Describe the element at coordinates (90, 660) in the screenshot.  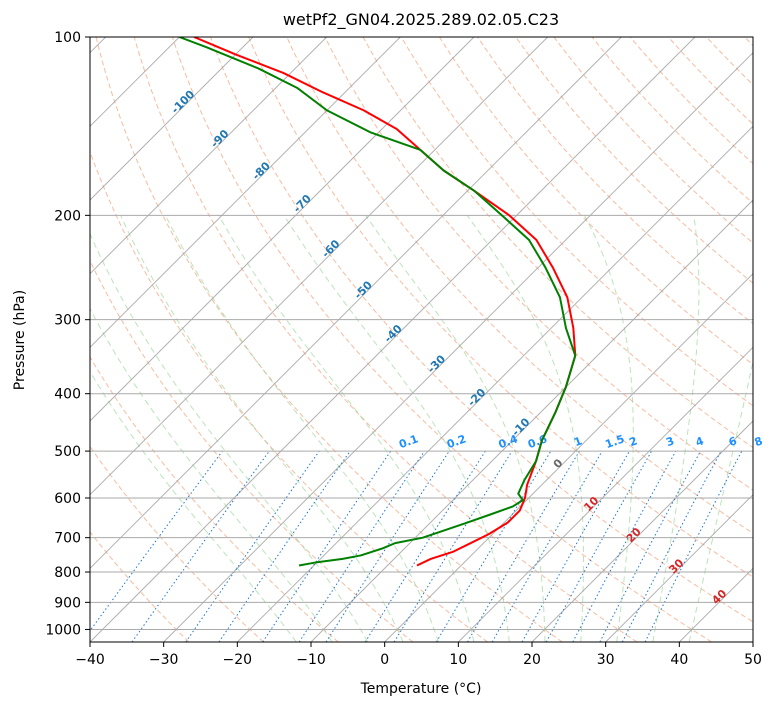
I see `x-tick-label: −40` at that location.